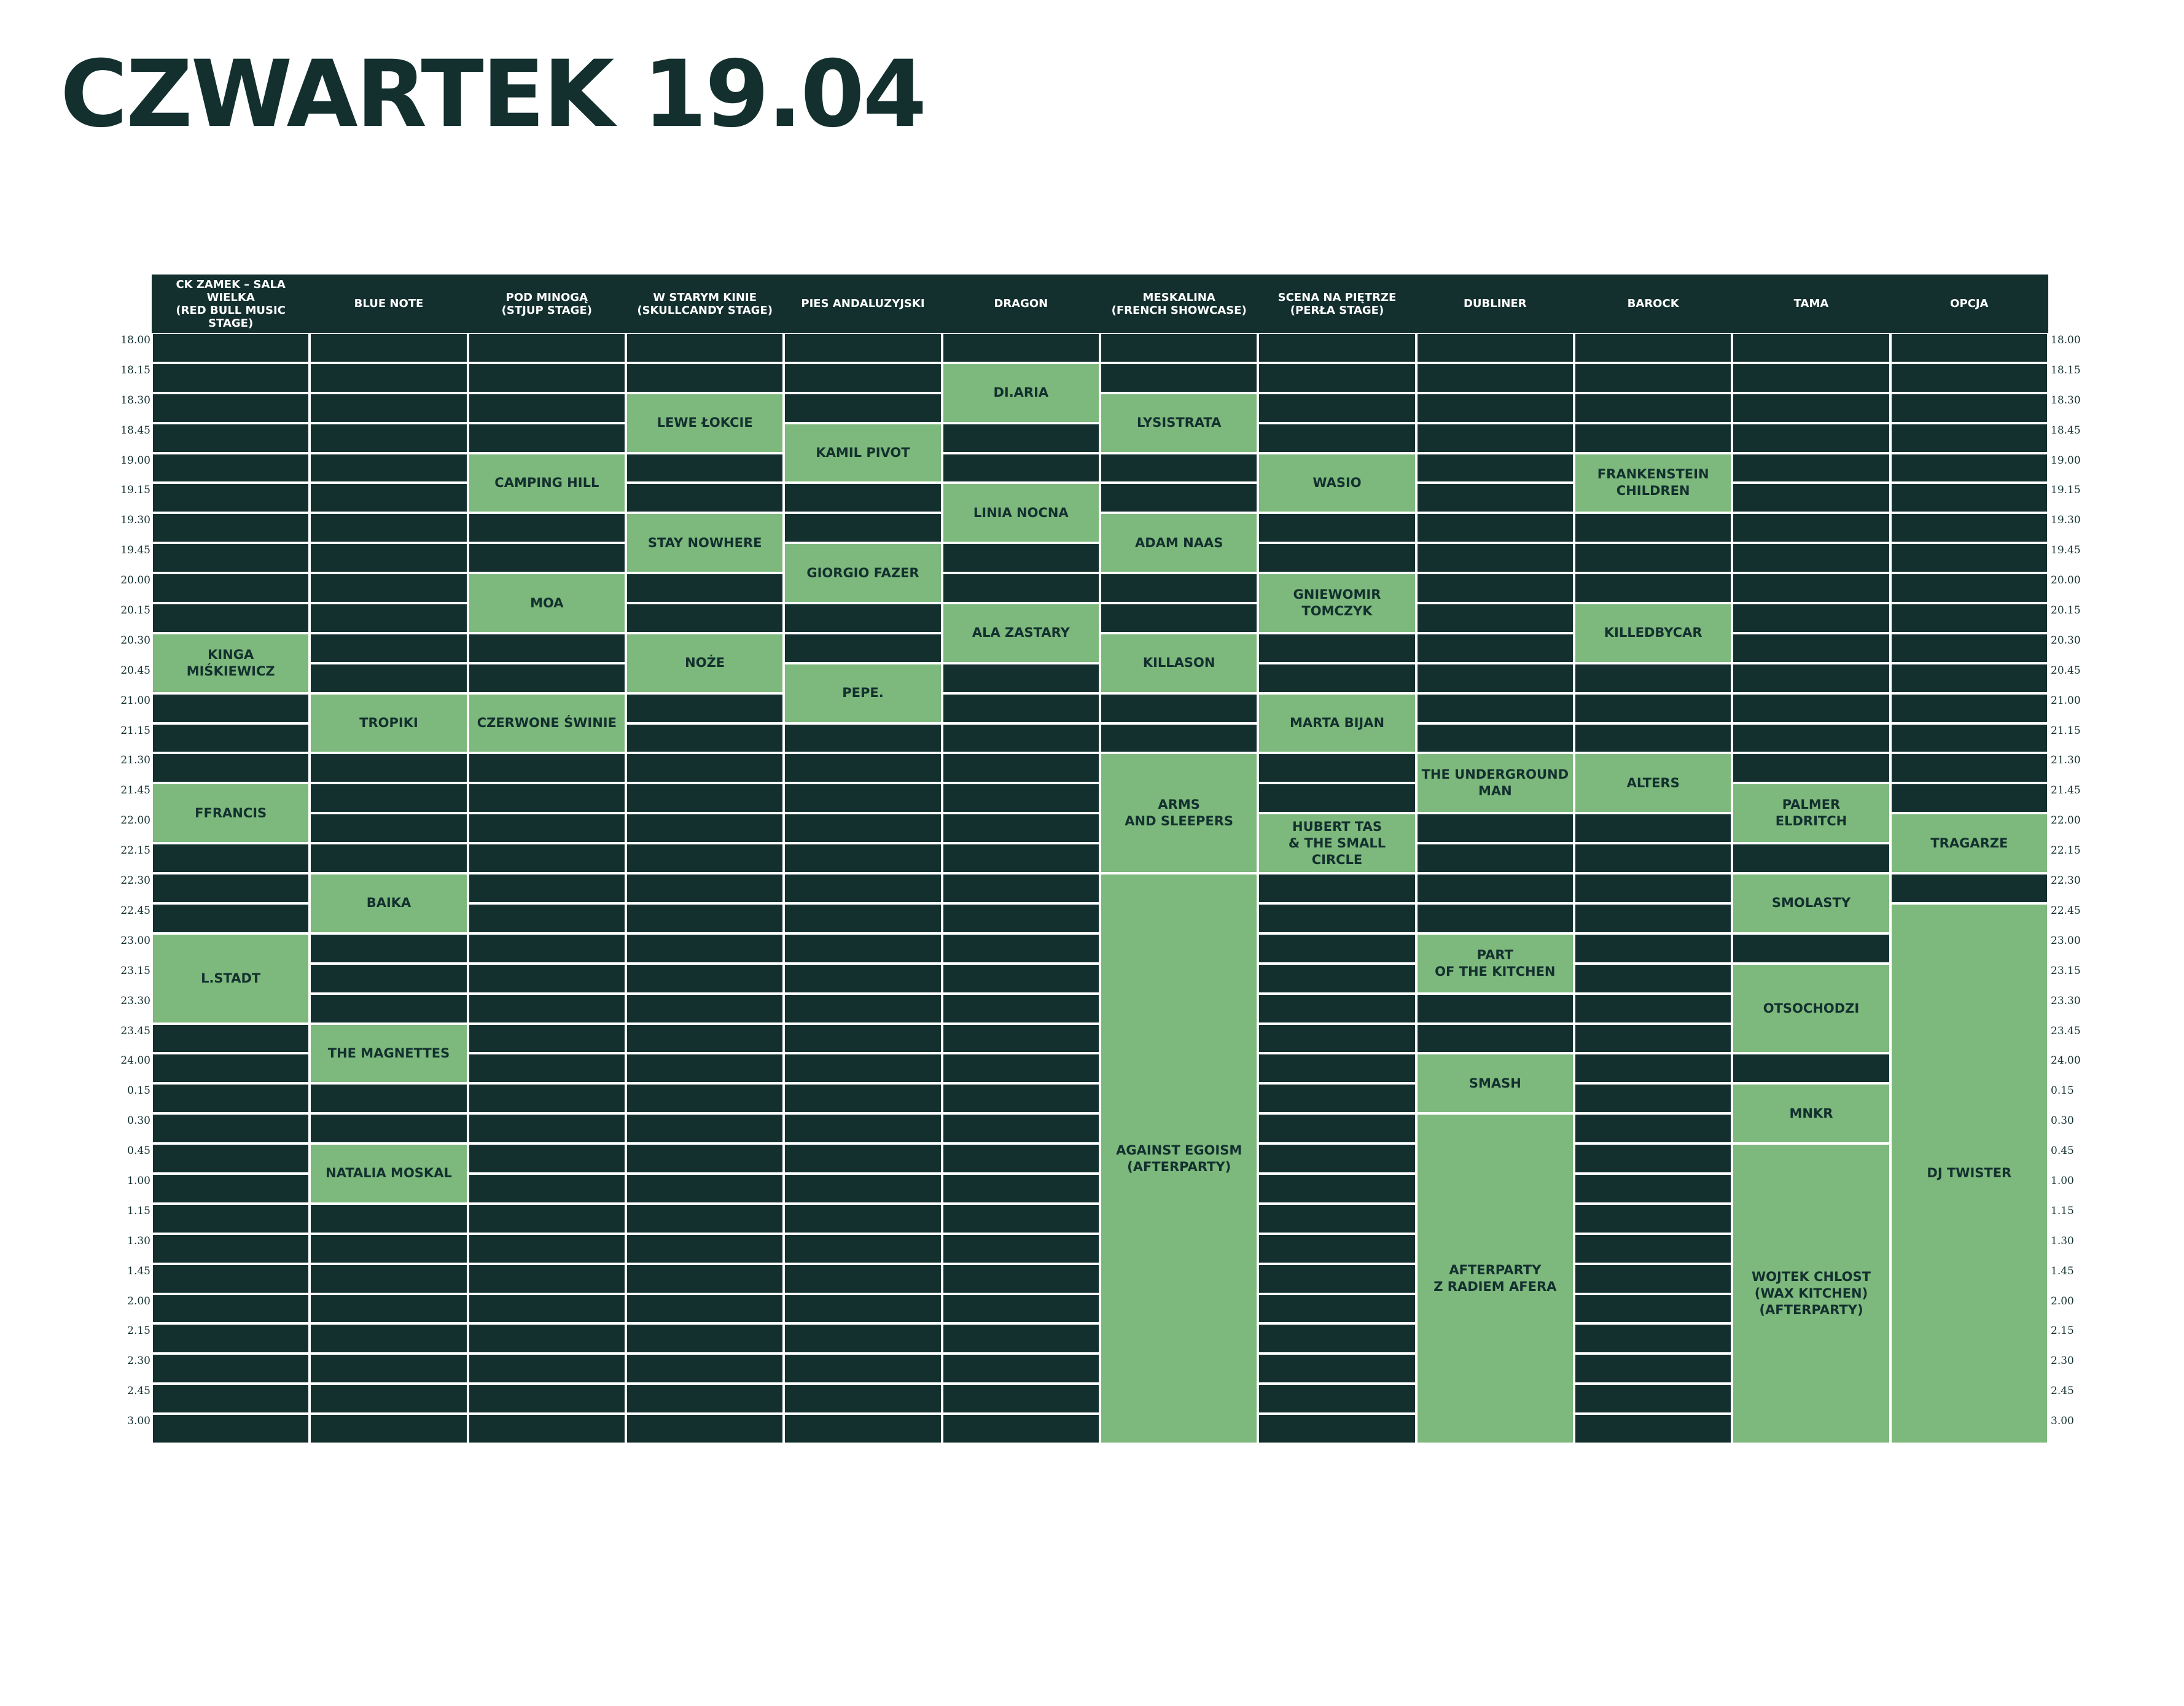  What do you see at coordinates (1811, 1293) in the screenshot?
I see `performance-slot: WOJTEK CHLOST (WAX KITCHEN) (AFTERPARTY)` at bounding box center [1811, 1293].